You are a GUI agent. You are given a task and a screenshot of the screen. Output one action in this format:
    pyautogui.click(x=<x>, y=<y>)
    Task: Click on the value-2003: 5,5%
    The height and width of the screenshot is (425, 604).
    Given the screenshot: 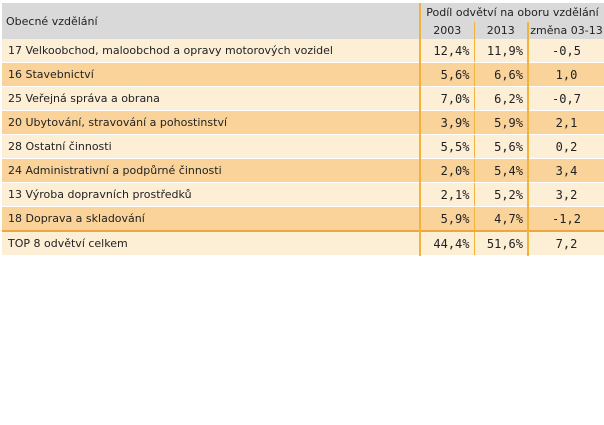 What is the action you would take?
    pyautogui.click(x=446, y=146)
    